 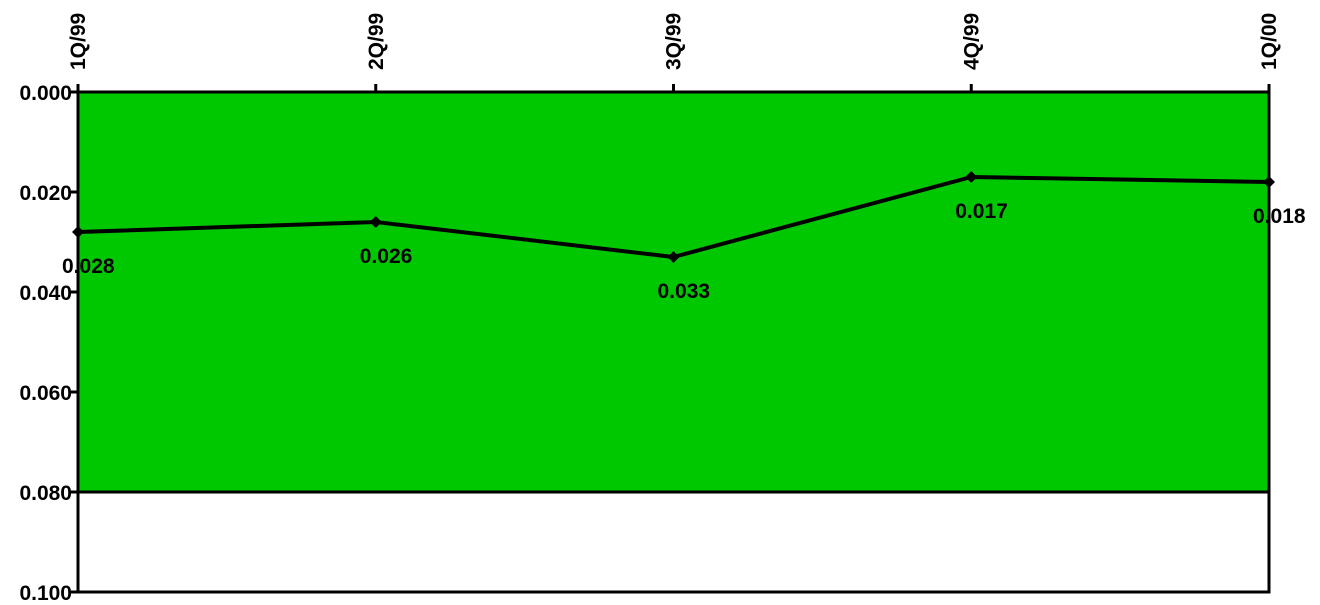 I want to click on y-tick-label: 0.100, so click(x=45, y=593).